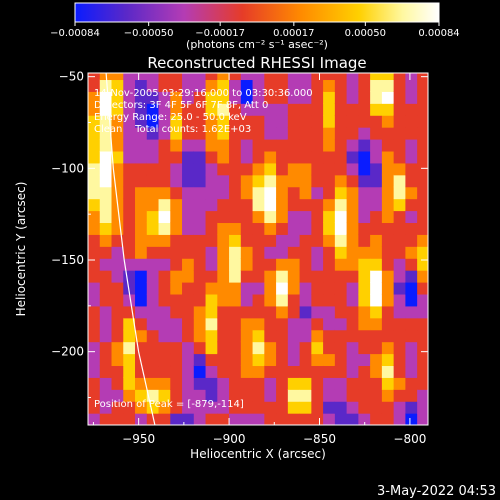  I want to click on colorbar-tick-label: −0.00017, so click(220, 33).